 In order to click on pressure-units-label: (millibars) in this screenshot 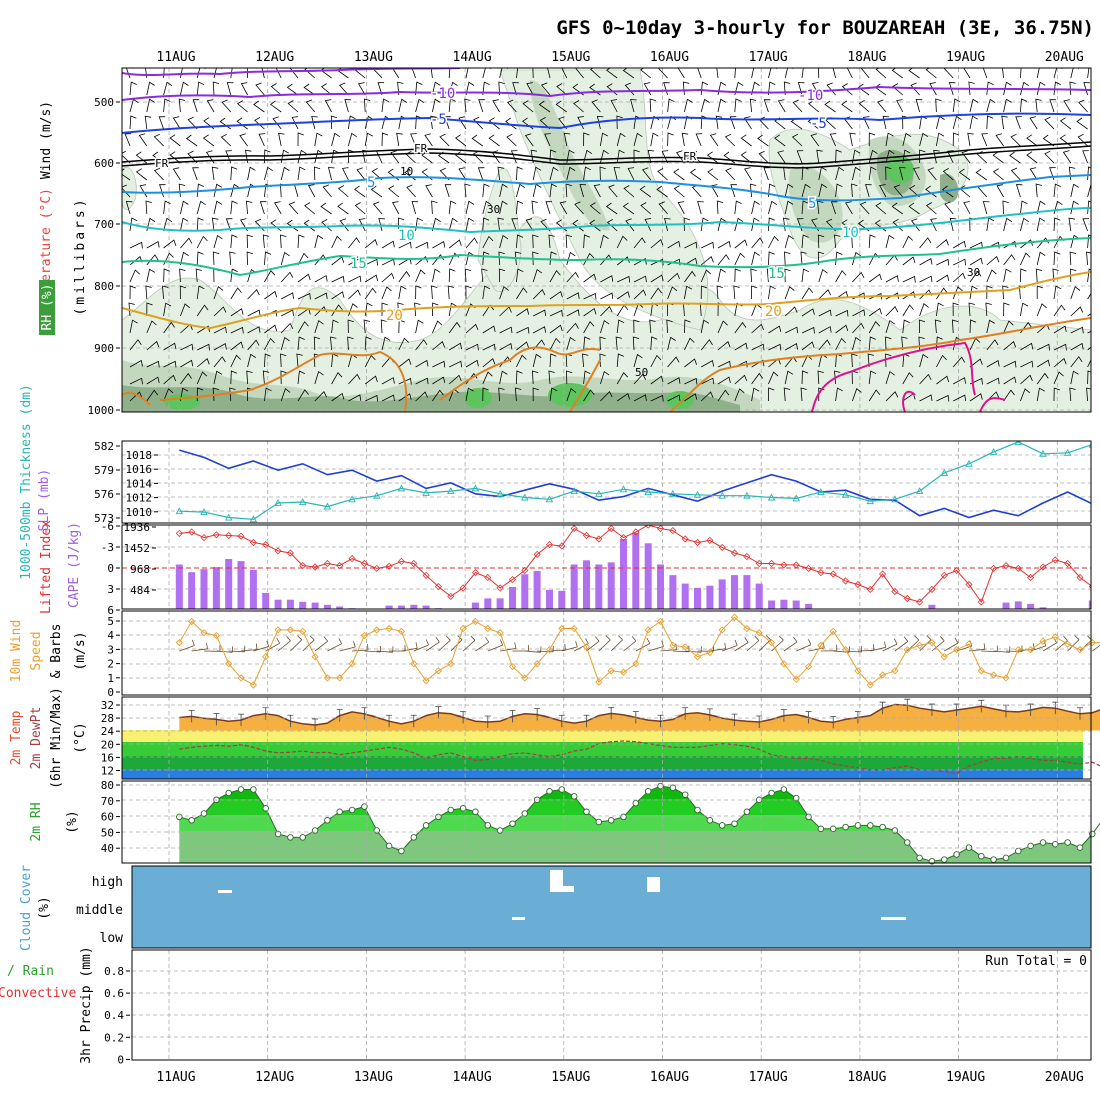, I will do `click(80, 255)`.